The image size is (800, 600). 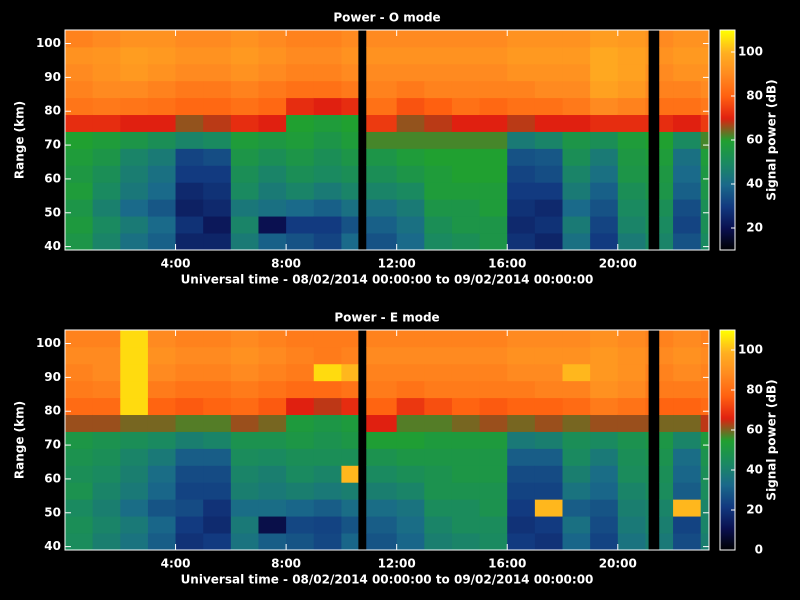 I want to click on colorbar-tick-label: 100, so click(x=750, y=350).